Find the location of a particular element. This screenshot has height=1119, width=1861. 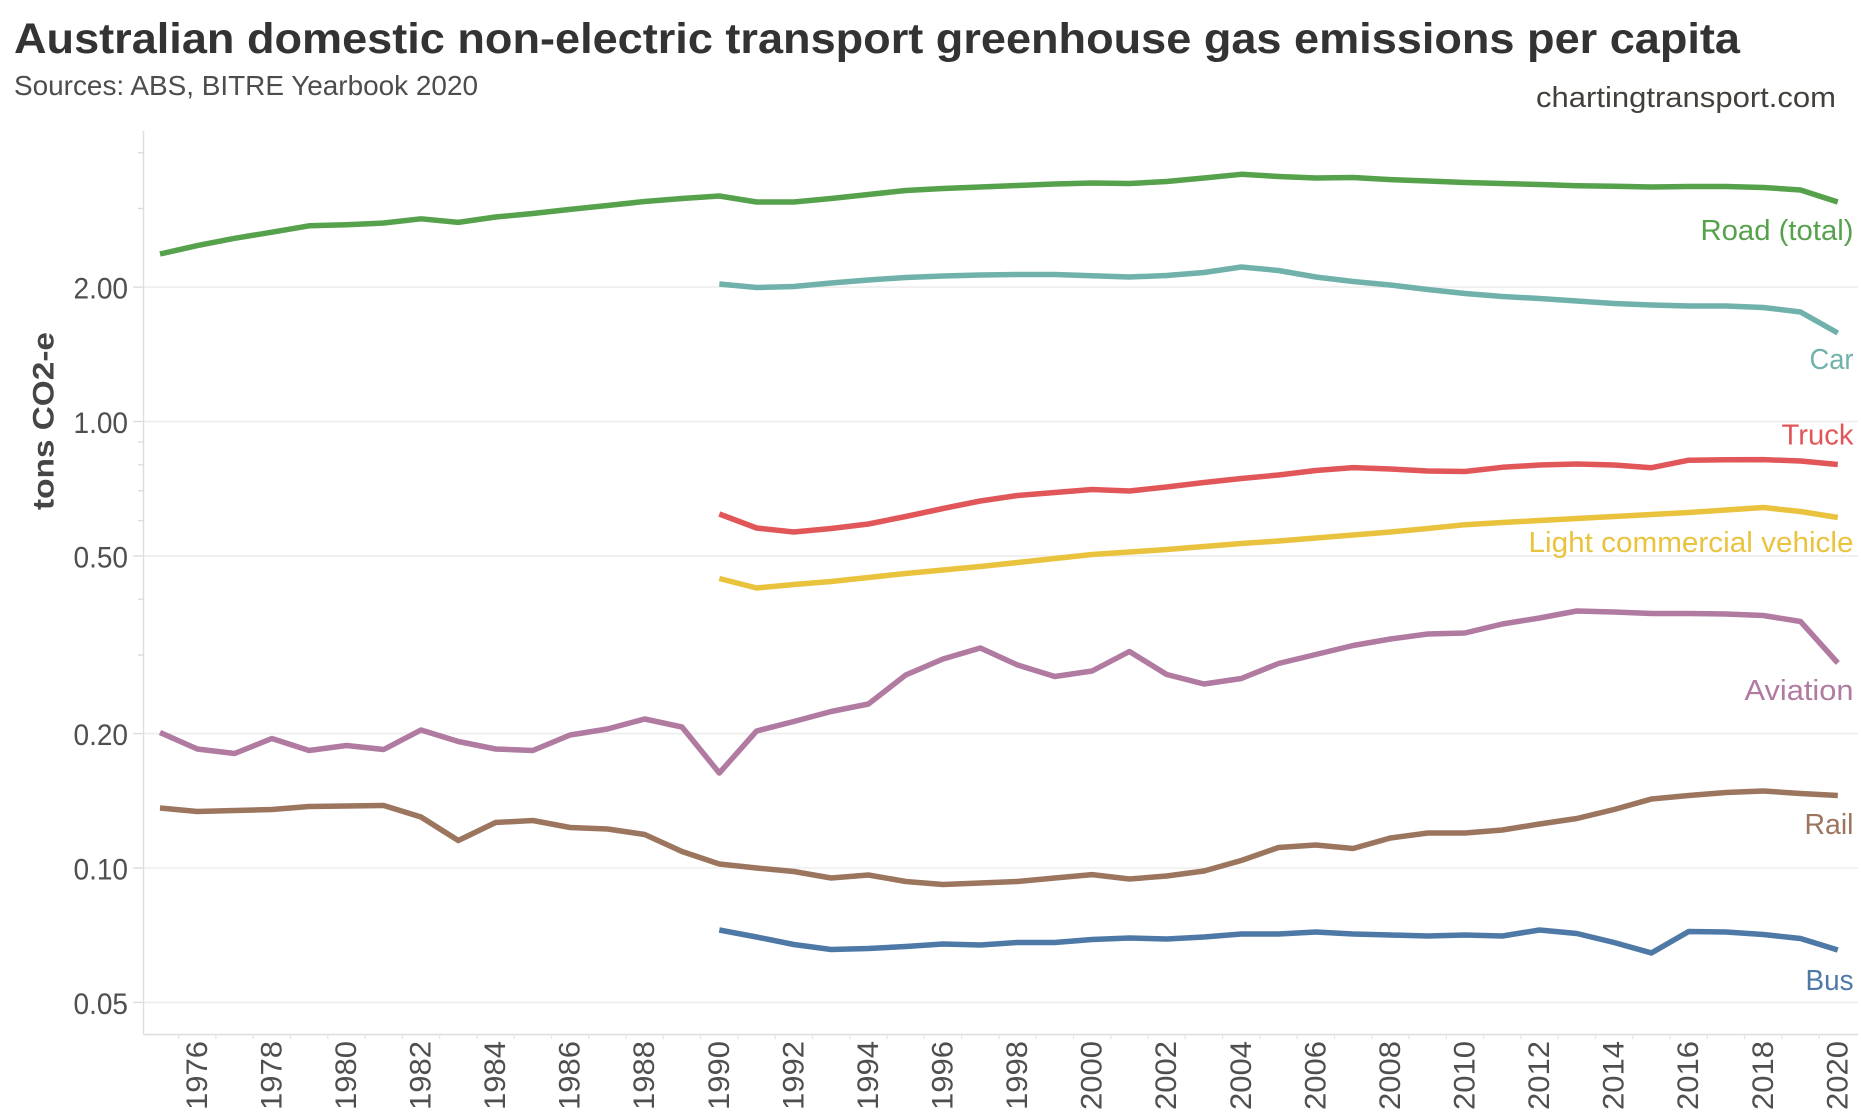

svg-text: 1992 is located at coordinates (793, 1075).